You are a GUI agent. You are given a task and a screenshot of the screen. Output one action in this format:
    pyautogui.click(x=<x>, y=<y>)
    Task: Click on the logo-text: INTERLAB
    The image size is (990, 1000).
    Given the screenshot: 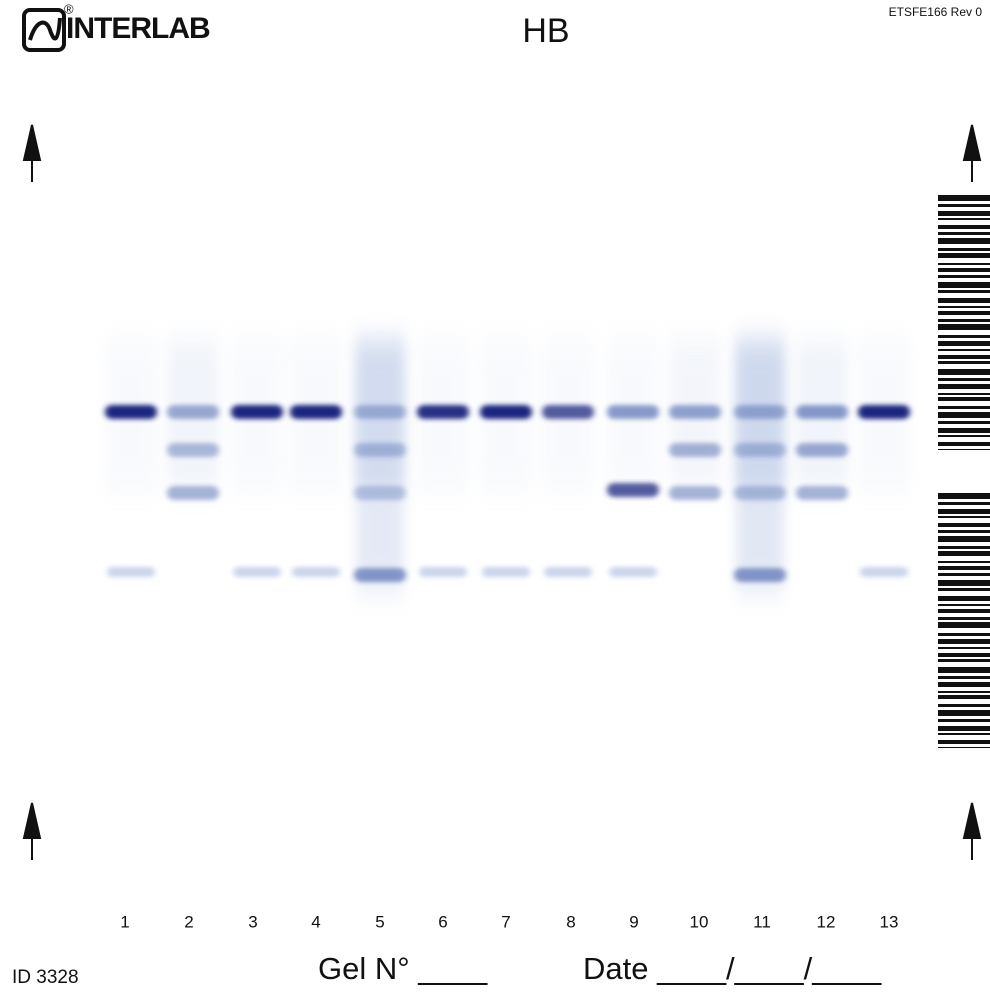 What is the action you would take?
    pyautogui.click(x=138, y=28)
    